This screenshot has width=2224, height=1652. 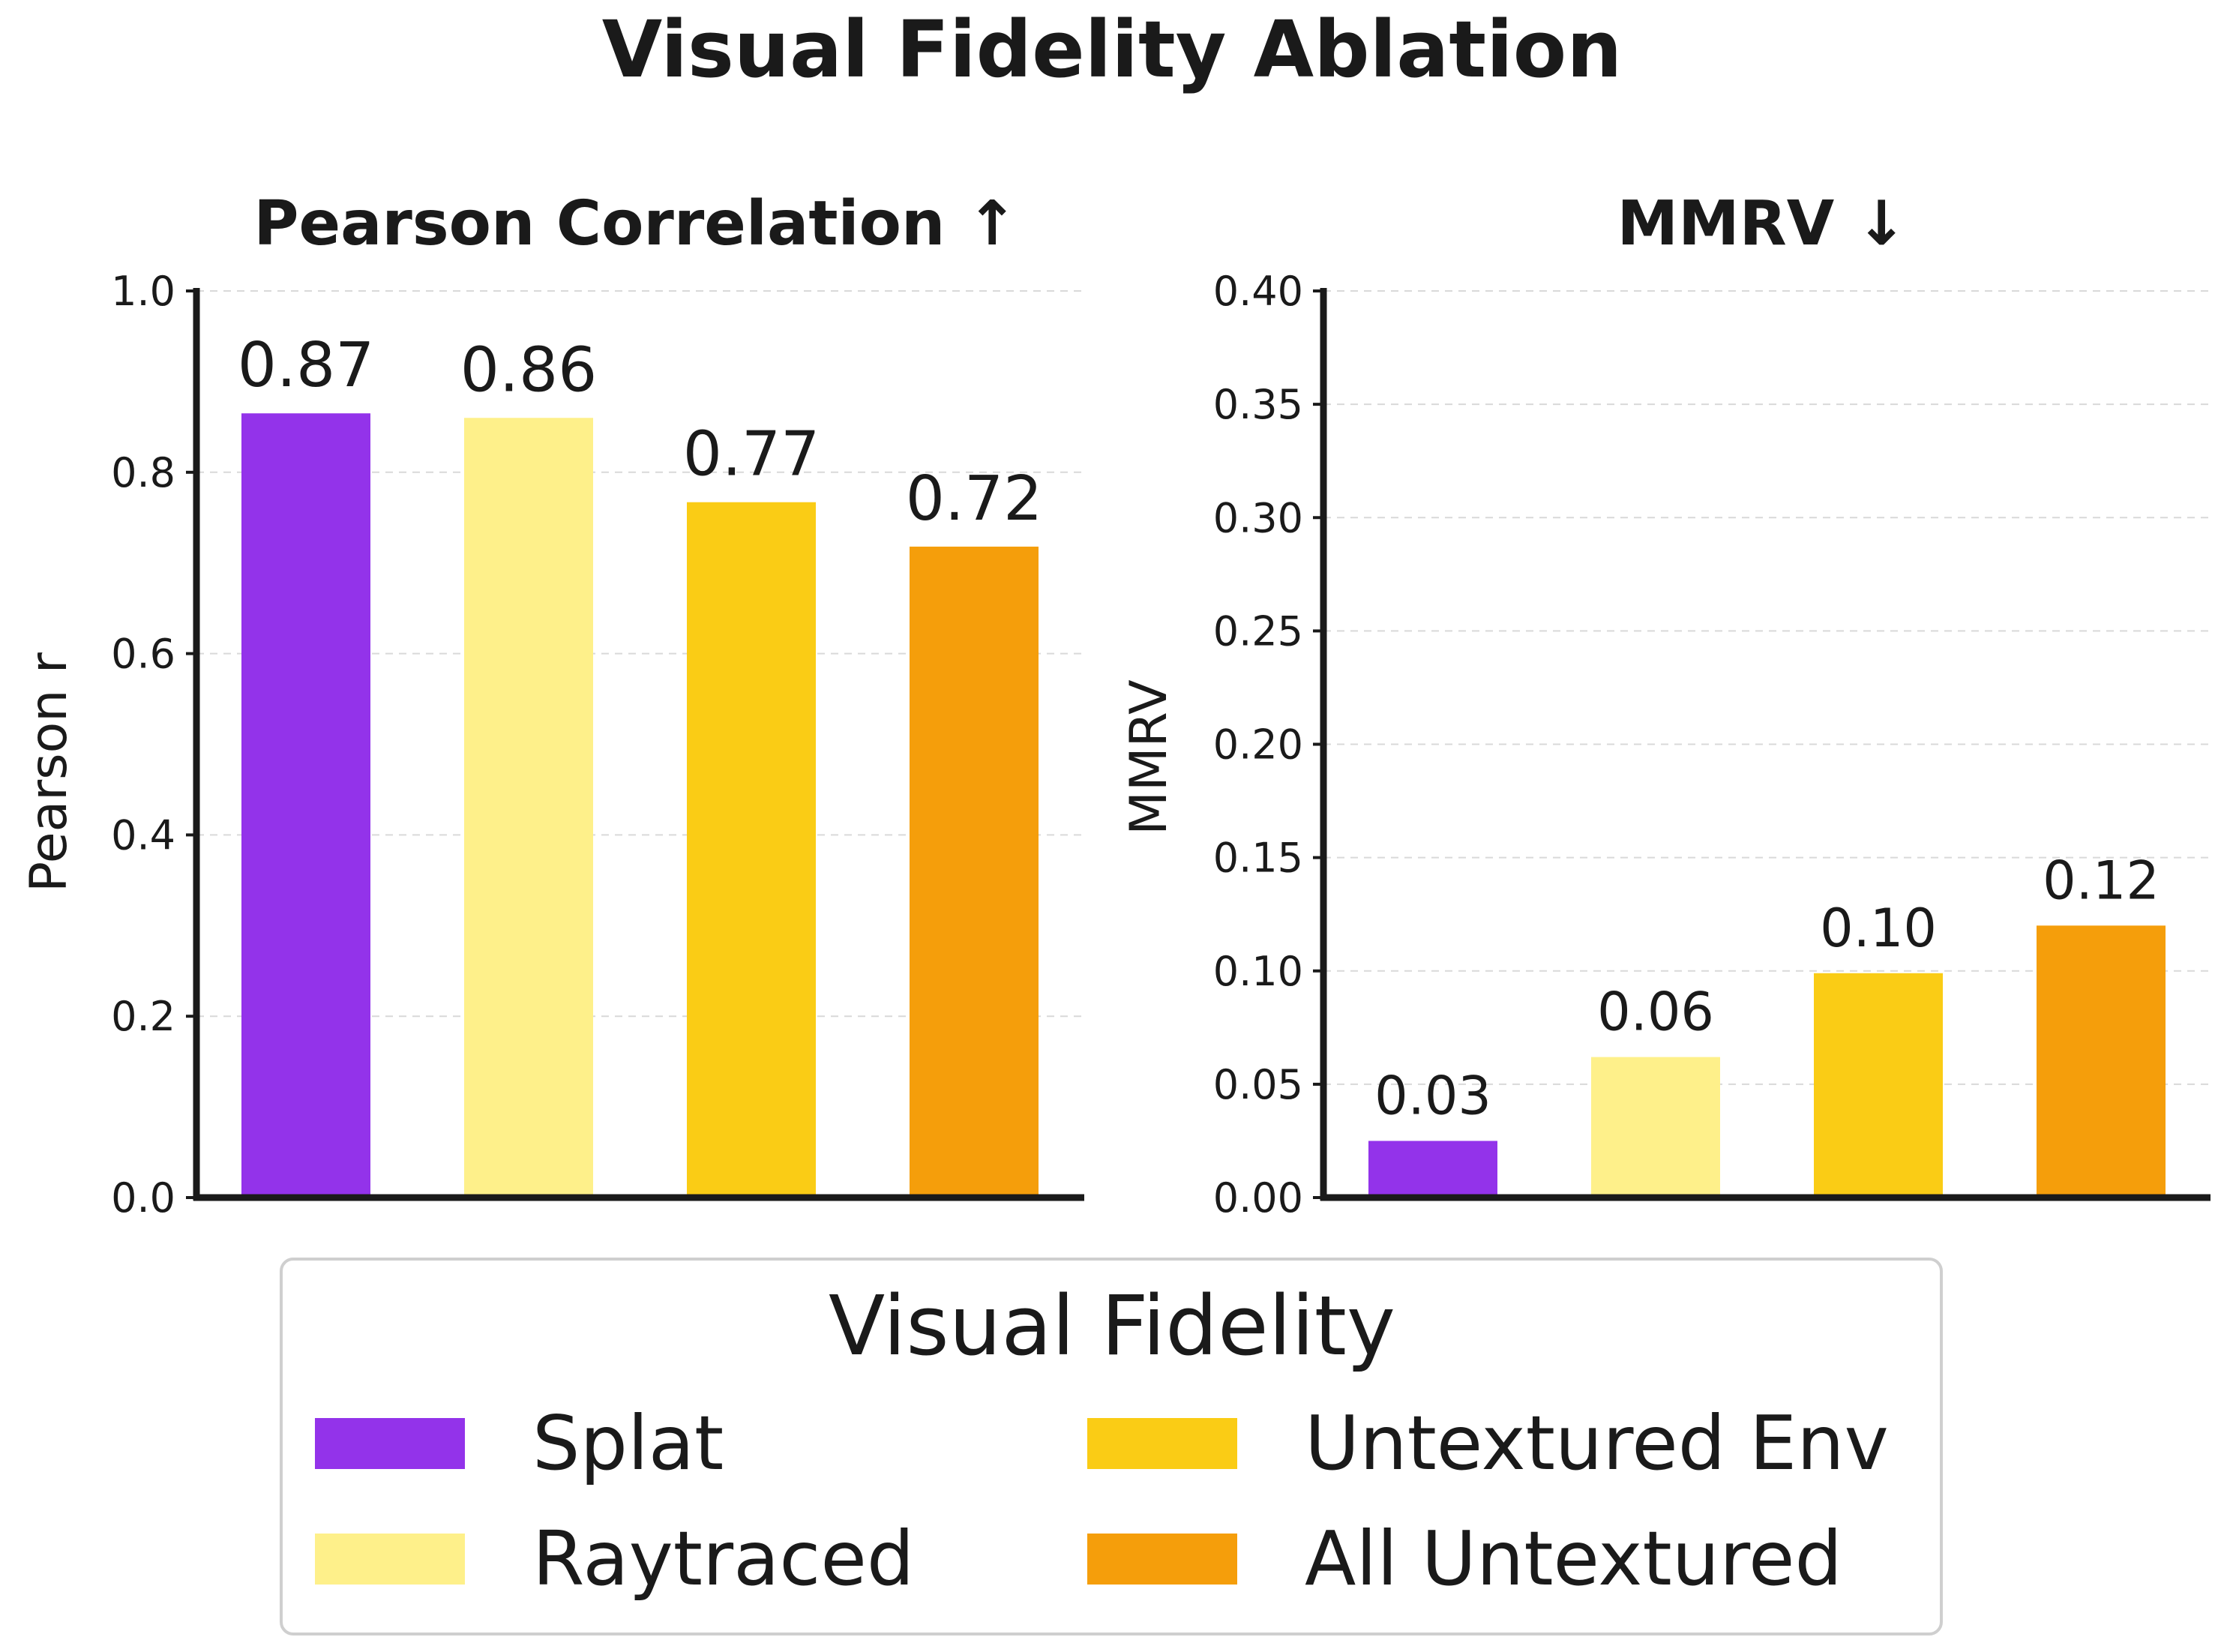 What do you see at coordinates (752, 454) in the screenshot?
I see `bar-value-label: 0.77` at bounding box center [752, 454].